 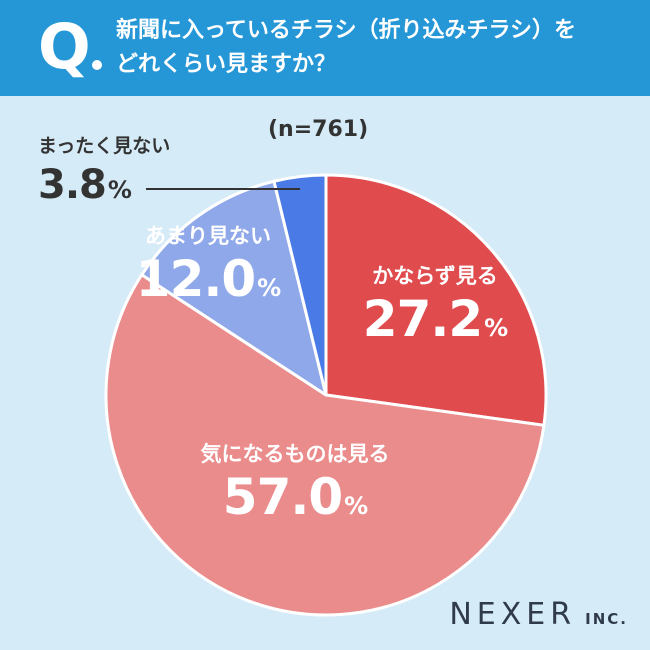 I want to click on question-line-2: どれくらい見ますか？, so click(x=226, y=64).